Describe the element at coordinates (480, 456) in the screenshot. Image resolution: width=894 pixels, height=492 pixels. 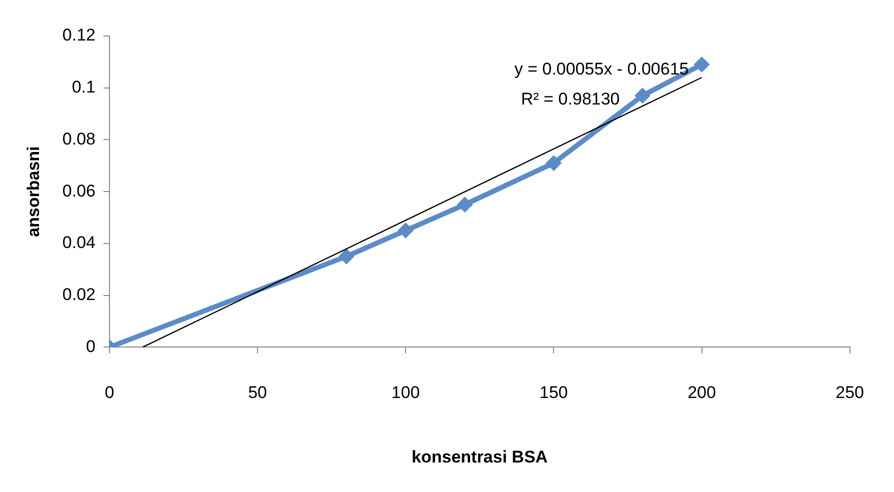
I see `x-axis-title: konsentrasi BSA` at that location.